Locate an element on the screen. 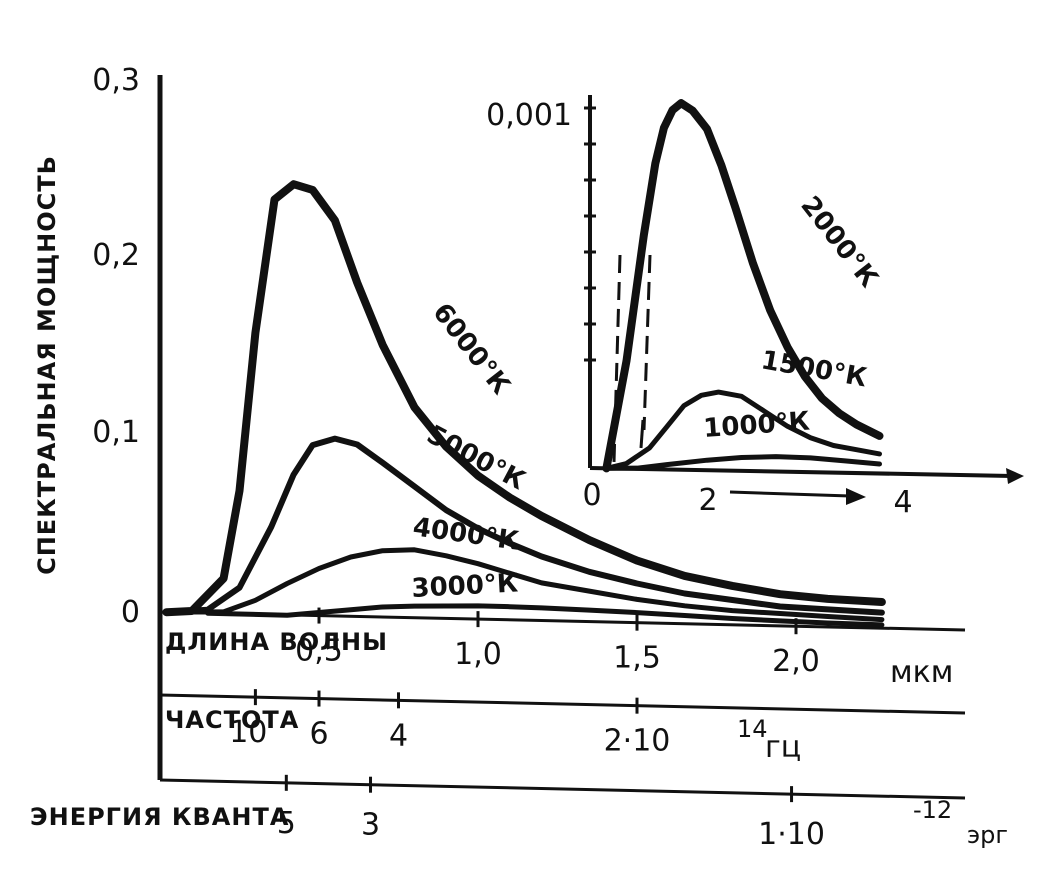 This screenshot has width=1059, height=891. energy-axis is located at coordinates (562, 789).